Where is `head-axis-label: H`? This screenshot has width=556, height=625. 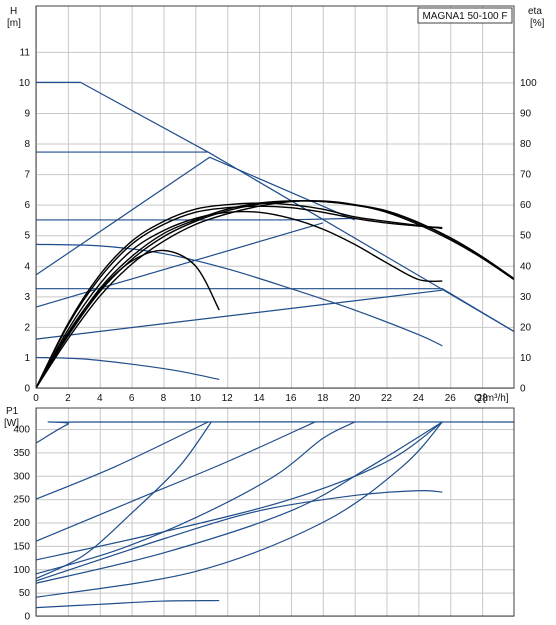
head-axis-label: H is located at coordinates (13, 11).